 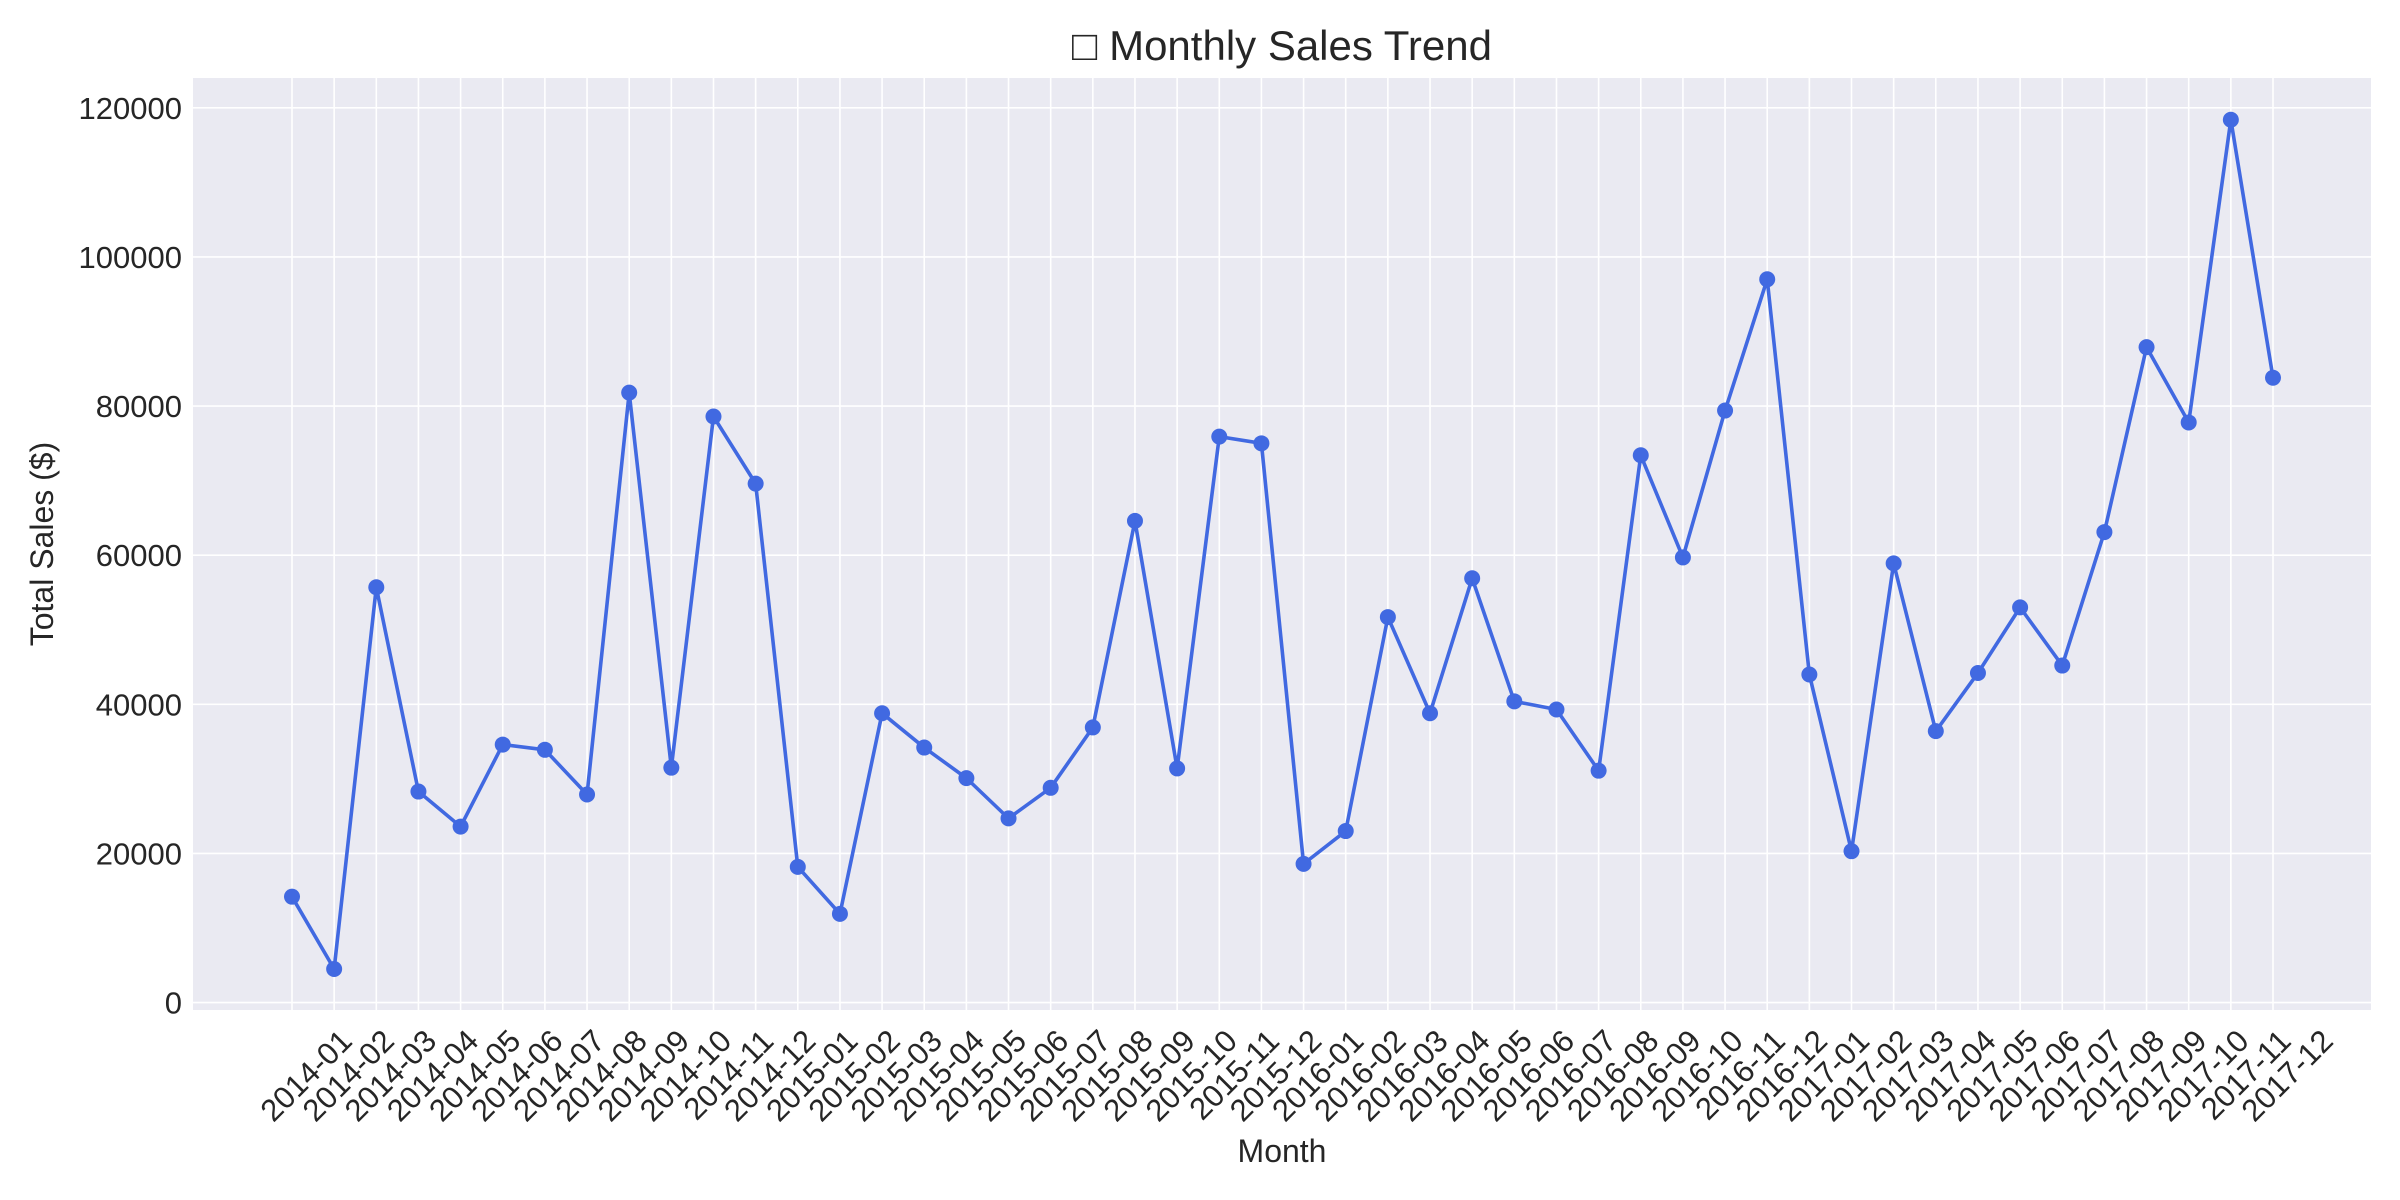 What do you see at coordinates (139, 704) in the screenshot?
I see `y-tick-label: 40000` at bounding box center [139, 704].